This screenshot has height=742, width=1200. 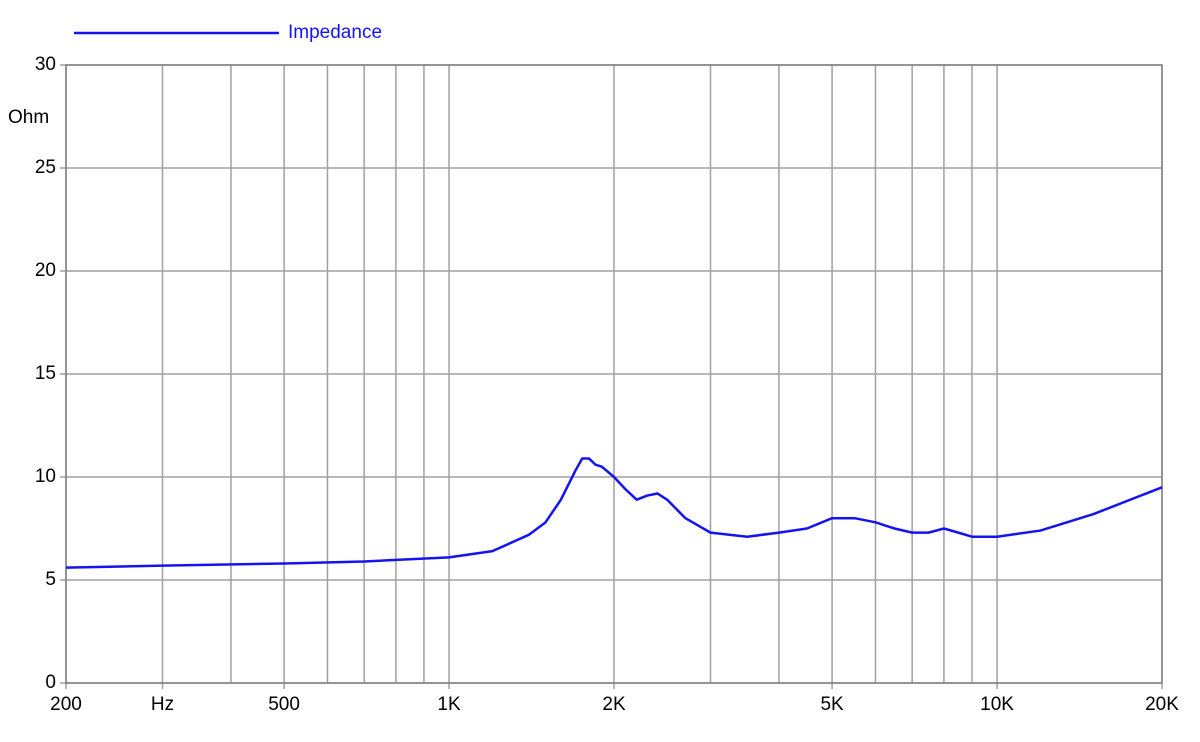 I want to click on y-tick-label: 20, so click(x=45, y=270).